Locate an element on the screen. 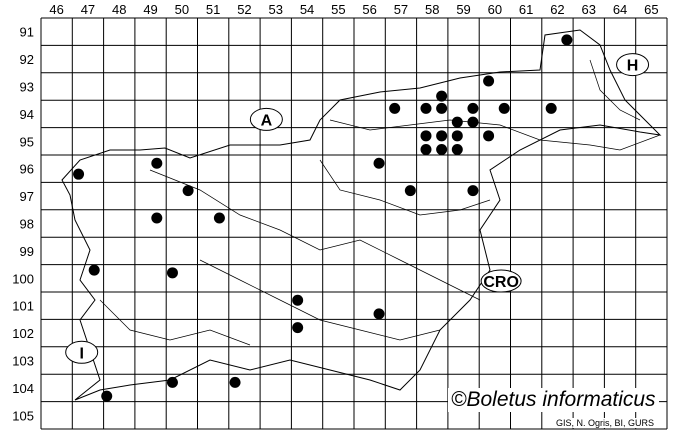  column-label: 58 is located at coordinates (432, 9).